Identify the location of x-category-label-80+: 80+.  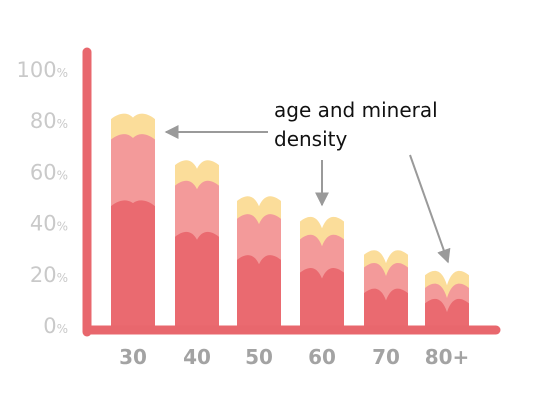
(447, 357).